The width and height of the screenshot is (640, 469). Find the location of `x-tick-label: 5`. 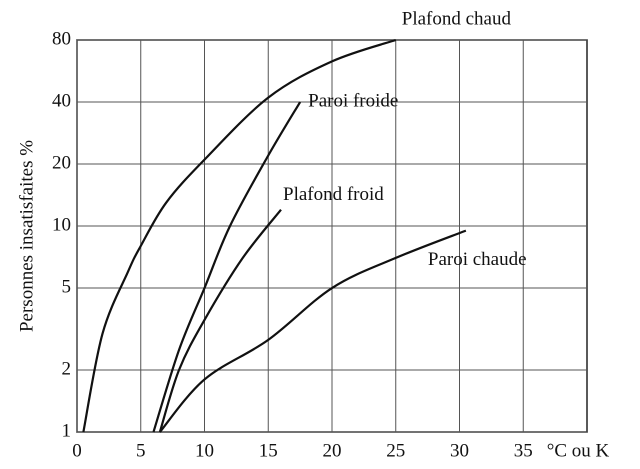

x-tick-label: 5 is located at coordinates (141, 450).